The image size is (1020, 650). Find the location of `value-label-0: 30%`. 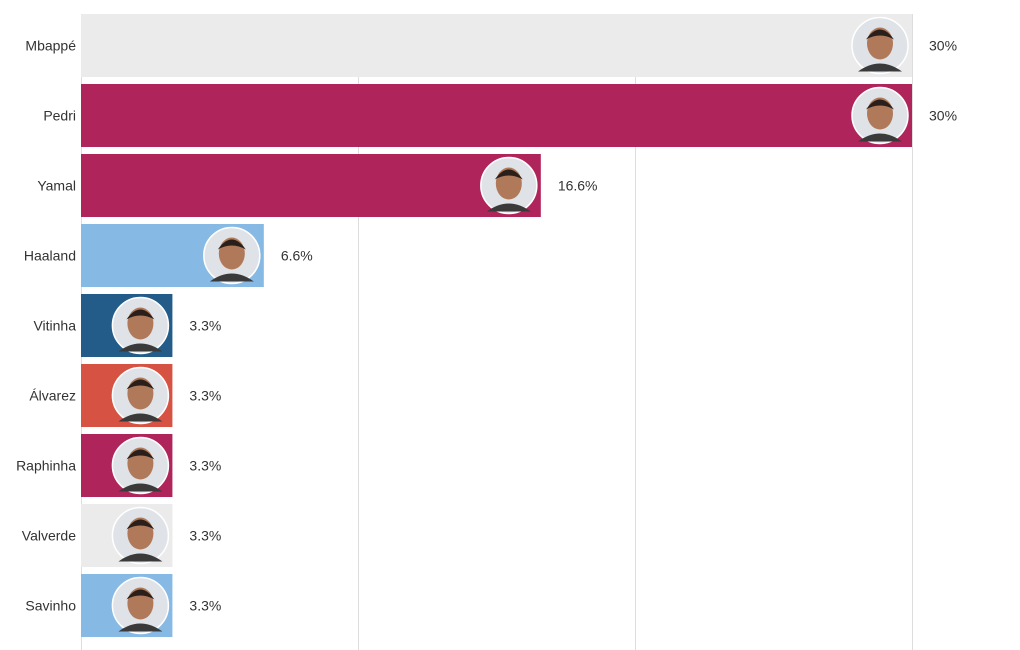

value-label-0: 30% is located at coordinates (943, 46).